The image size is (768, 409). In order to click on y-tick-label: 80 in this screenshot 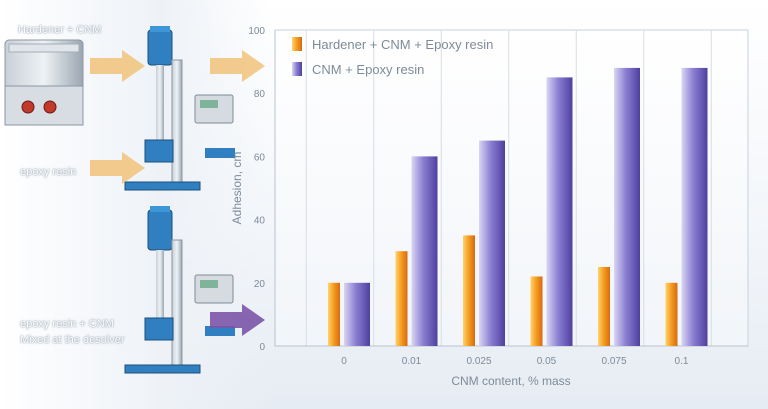, I will do `click(260, 94)`.